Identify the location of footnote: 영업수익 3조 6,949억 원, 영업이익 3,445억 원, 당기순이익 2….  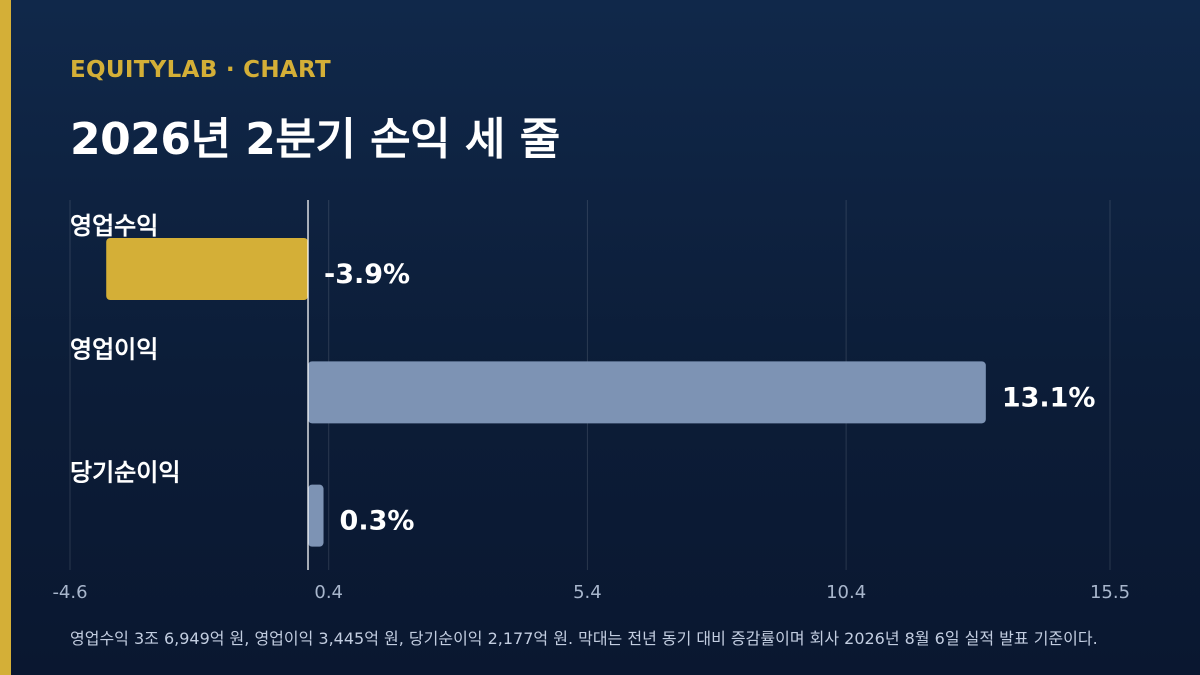
(584, 638).